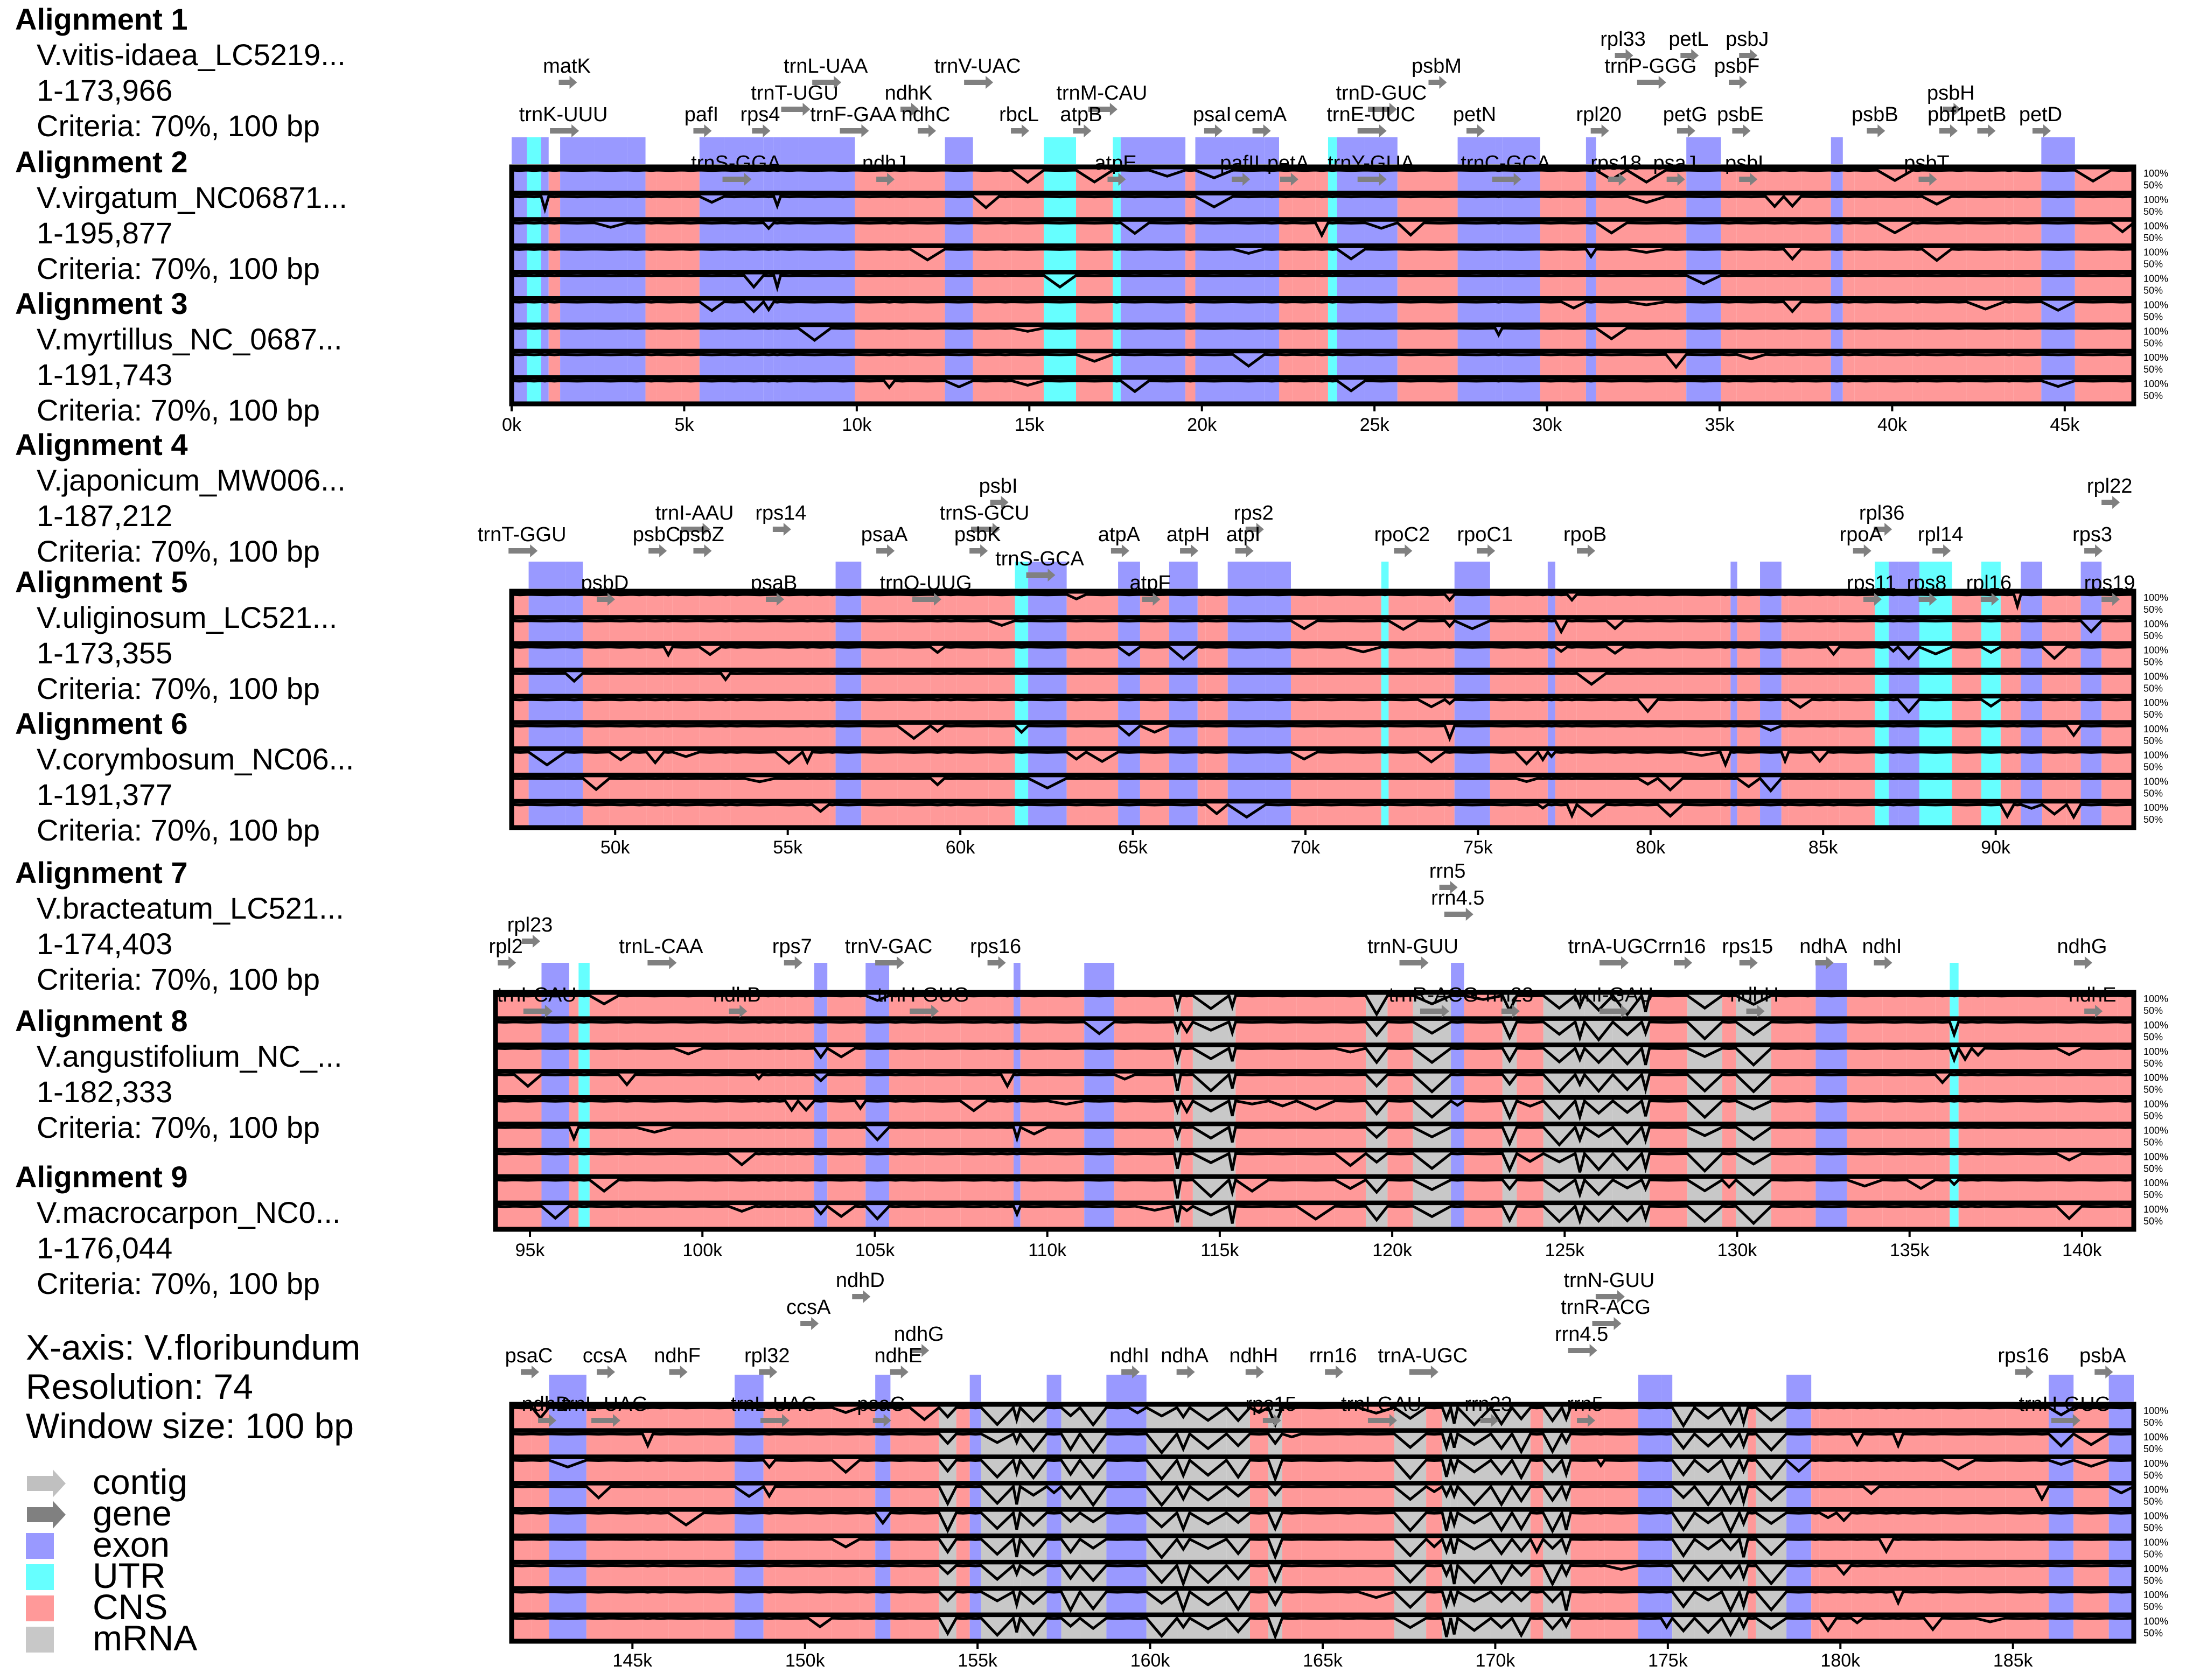 The height and width of the screenshot is (1680, 2186). What do you see at coordinates (140, 1386) in the screenshot?
I see `resolution-label: Resolution: 74` at bounding box center [140, 1386].